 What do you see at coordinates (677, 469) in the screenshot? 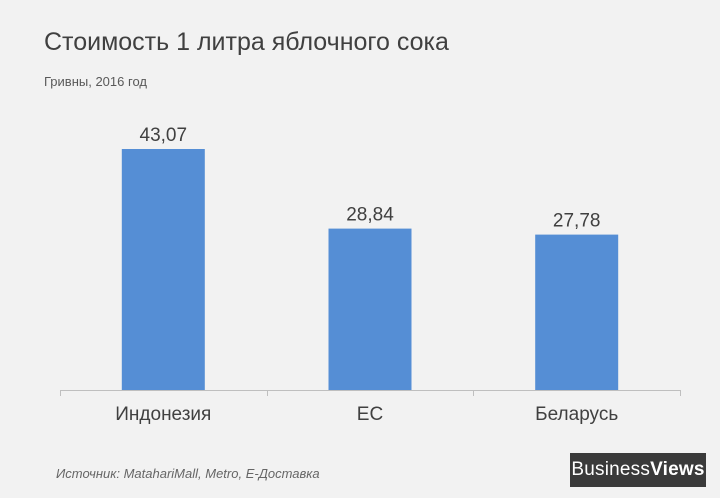
I see `logo-part-views: Views` at bounding box center [677, 469].